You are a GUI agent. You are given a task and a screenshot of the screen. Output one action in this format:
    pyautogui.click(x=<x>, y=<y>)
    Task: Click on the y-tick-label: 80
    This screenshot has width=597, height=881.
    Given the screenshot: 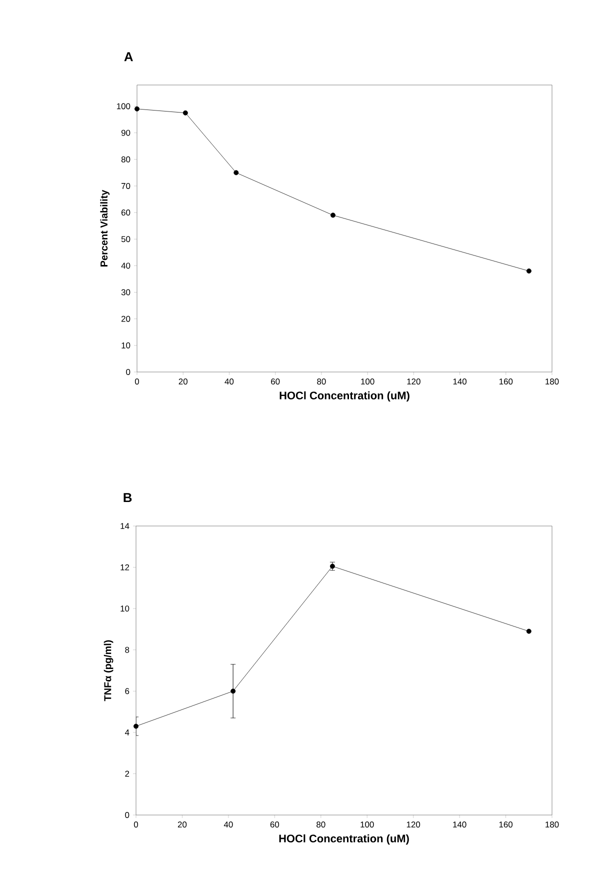 What is the action you would take?
    pyautogui.click(x=125, y=159)
    